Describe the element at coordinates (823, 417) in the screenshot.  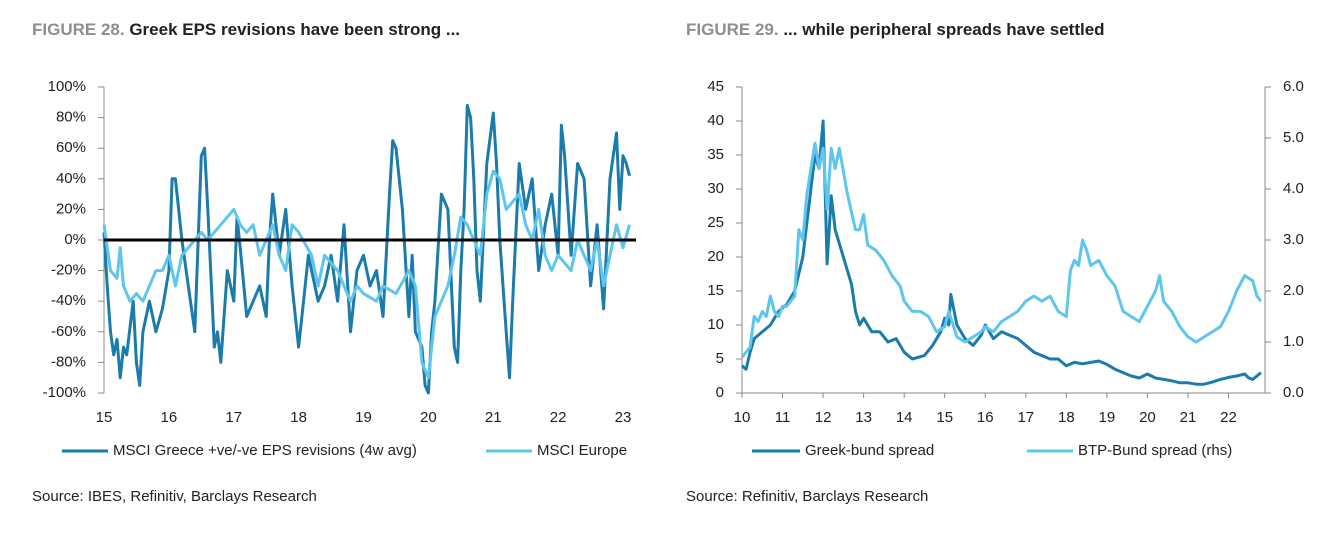
I see `x-tick-label: 12` at that location.